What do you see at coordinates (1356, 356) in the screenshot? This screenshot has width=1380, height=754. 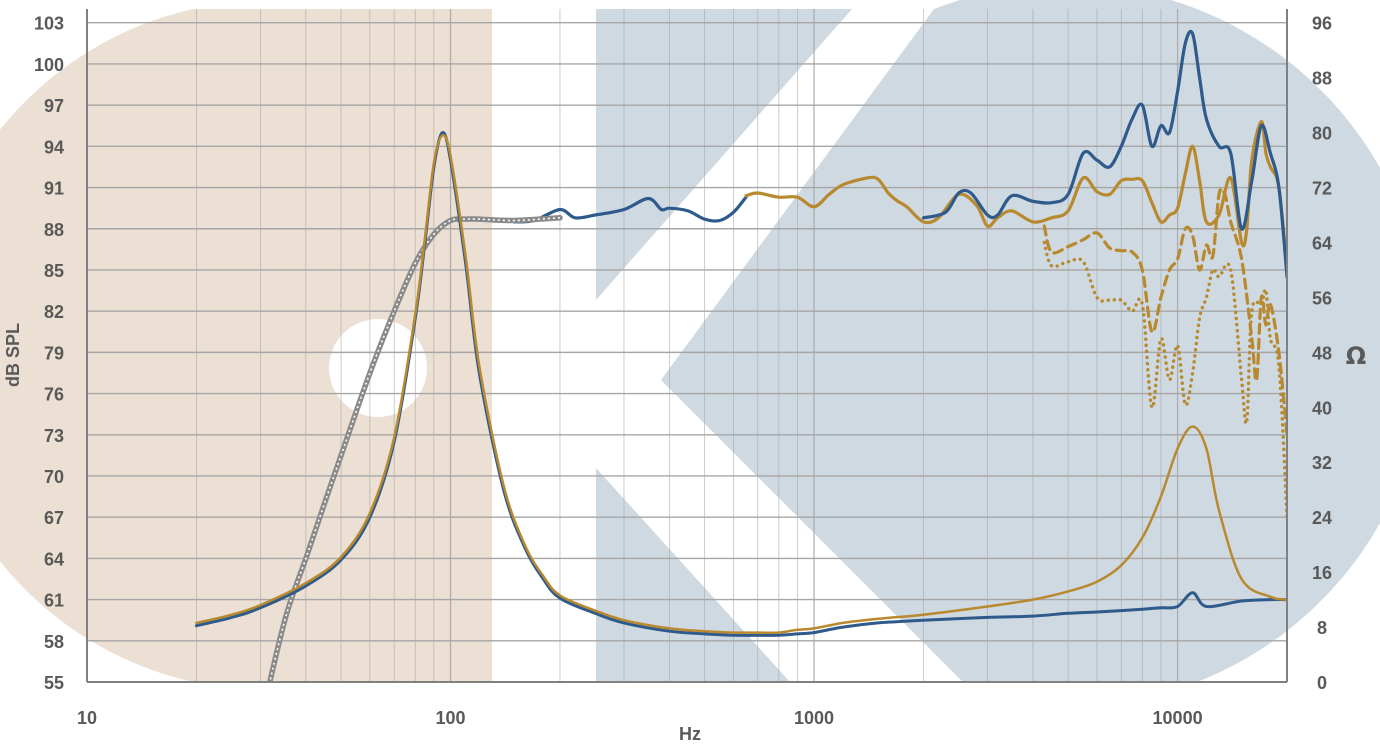 I see `y2-axis-label: Ω` at bounding box center [1356, 356].